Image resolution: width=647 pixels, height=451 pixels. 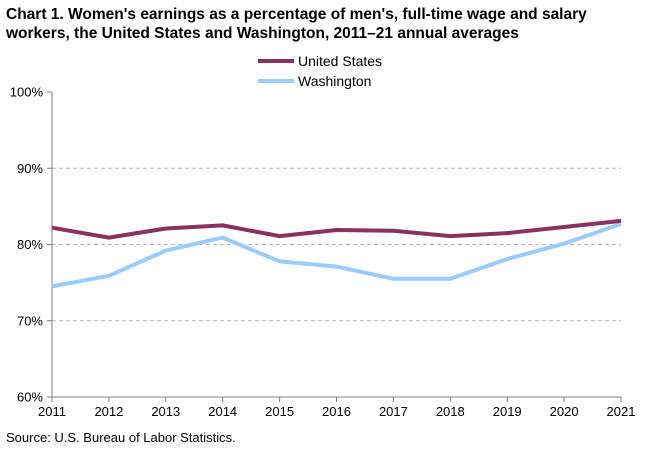 What do you see at coordinates (222, 411) in the screenshot?
I see `x-tick-label-2014: 2014` at bounding box center [222, 411].